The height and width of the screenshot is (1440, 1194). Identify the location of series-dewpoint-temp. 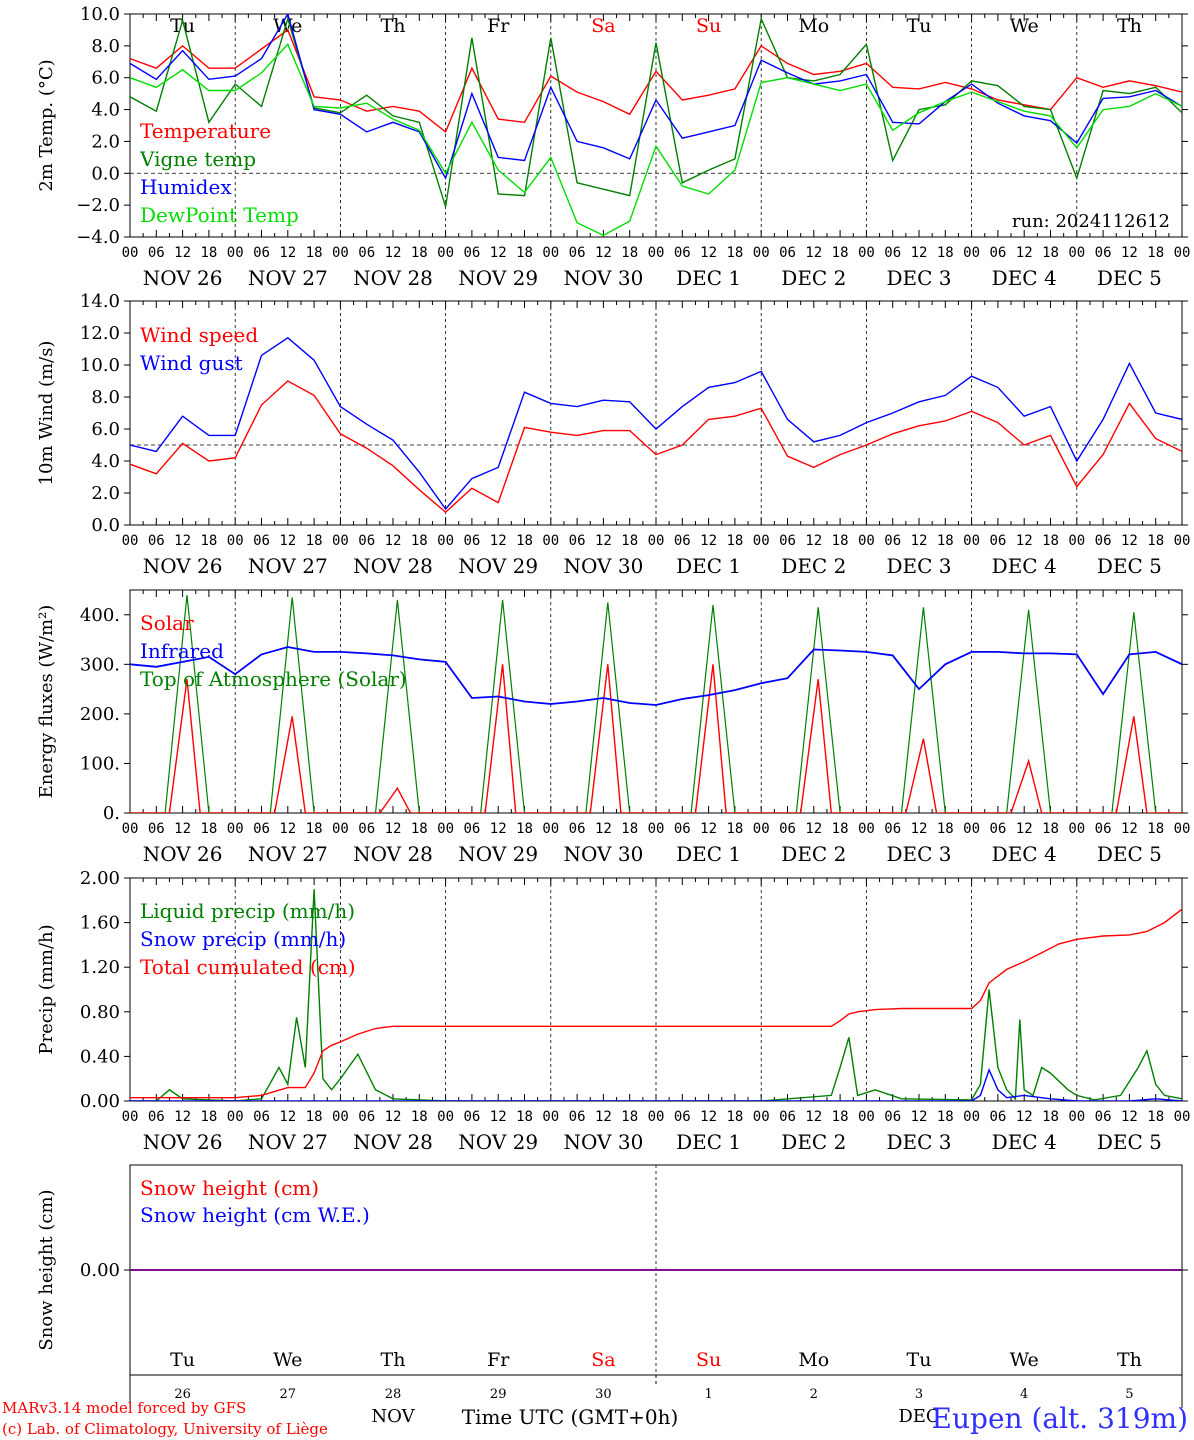
(656, 140).